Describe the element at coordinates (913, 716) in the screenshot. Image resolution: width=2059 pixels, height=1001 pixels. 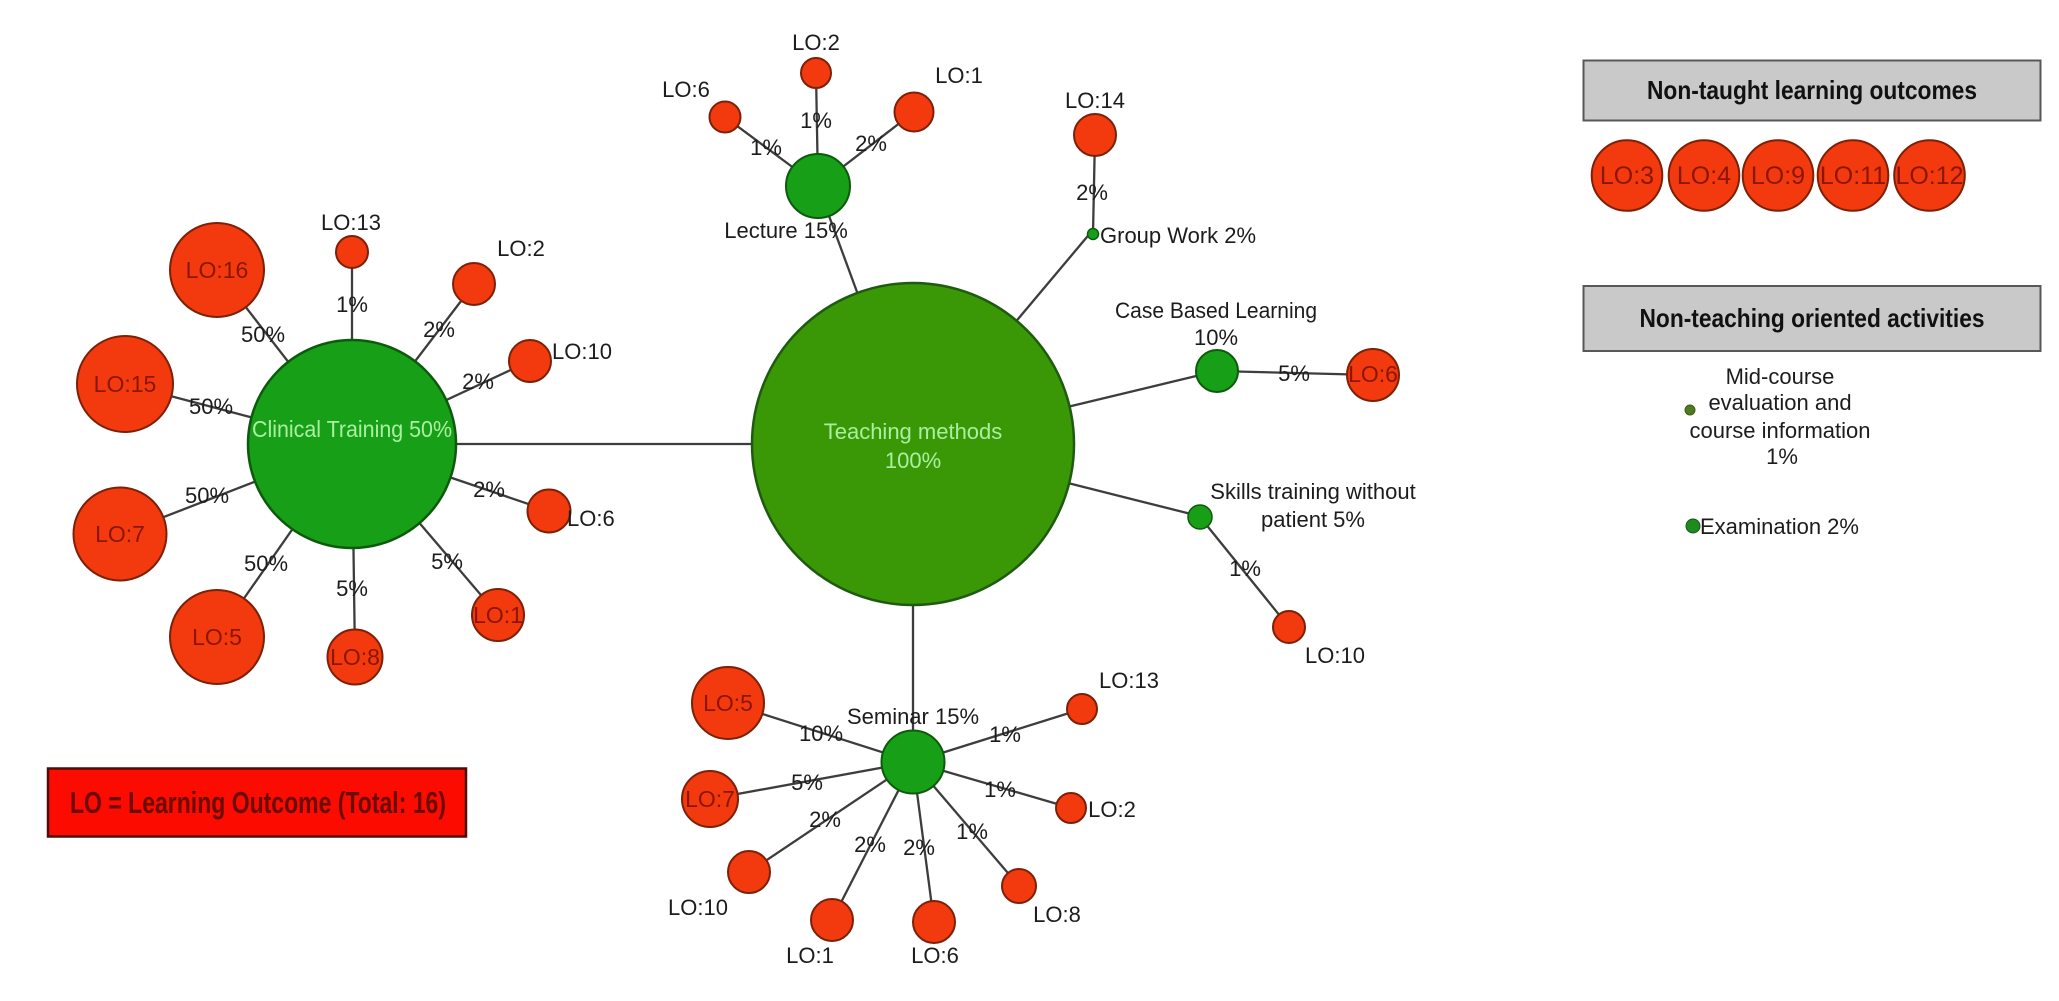
I see `svg-text: Seminar 15%` at that location.